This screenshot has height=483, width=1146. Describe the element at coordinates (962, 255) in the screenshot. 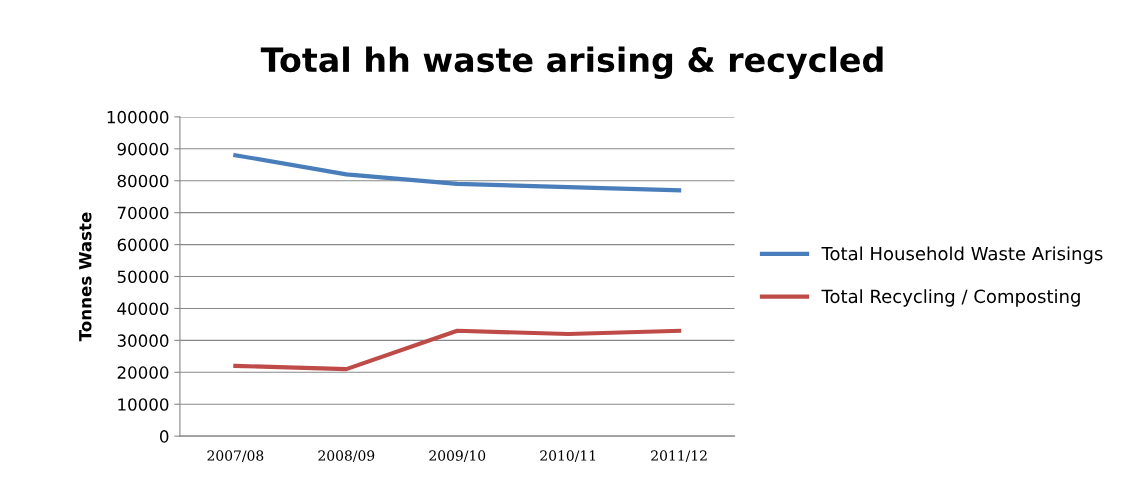

I see `legend-label: Total Household Waste Arisings` at that location.